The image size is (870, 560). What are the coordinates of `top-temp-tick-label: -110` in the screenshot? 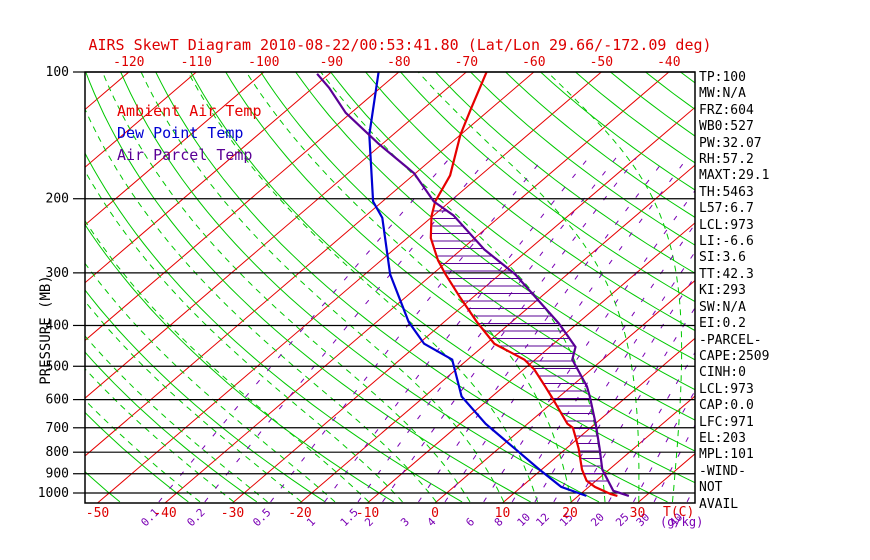 It's located at (196, 62).